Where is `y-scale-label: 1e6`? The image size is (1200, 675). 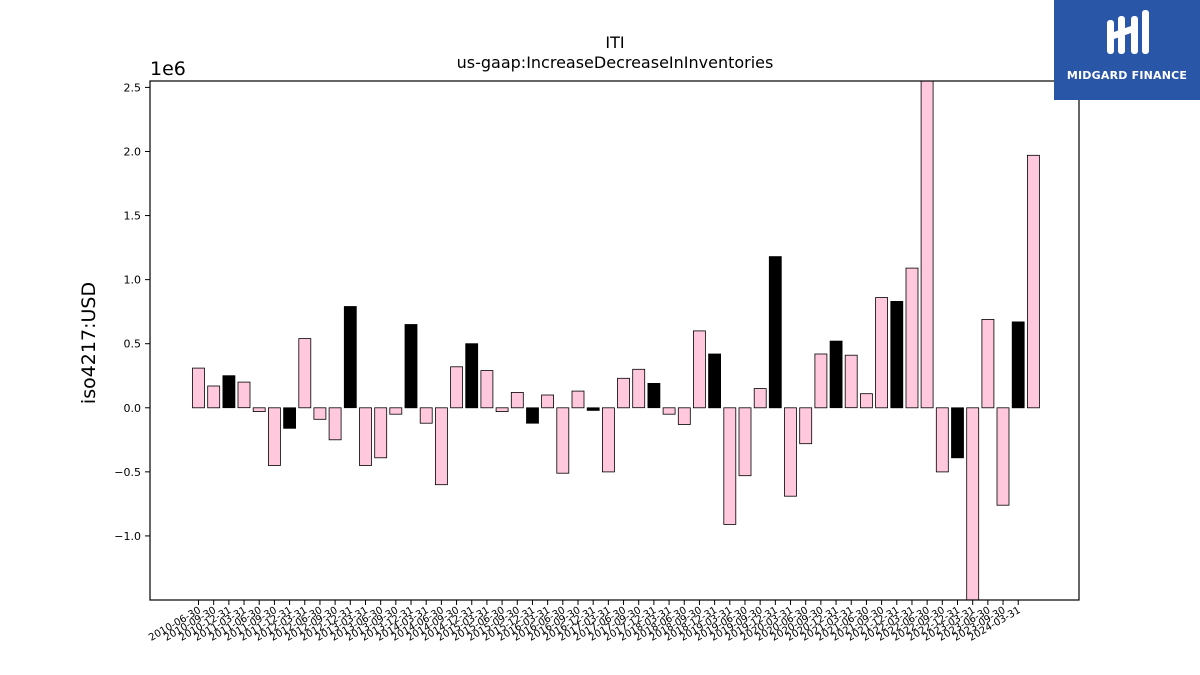 y-scale-label: 1e6 is located at coordinates (168, 69).